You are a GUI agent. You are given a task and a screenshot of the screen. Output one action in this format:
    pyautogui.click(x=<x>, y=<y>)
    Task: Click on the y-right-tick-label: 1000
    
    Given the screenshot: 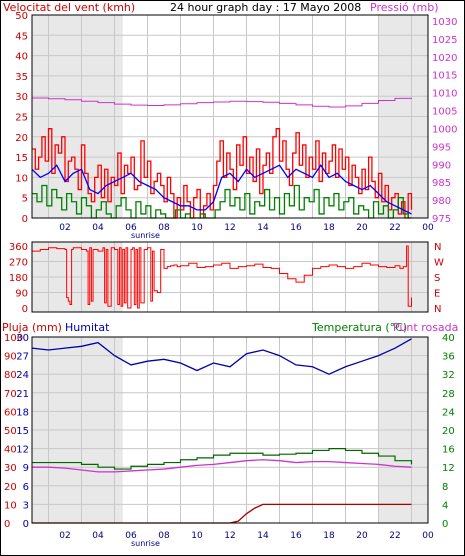 What is the action you would take?
    pyautogui.click(x=444, y=129)
    